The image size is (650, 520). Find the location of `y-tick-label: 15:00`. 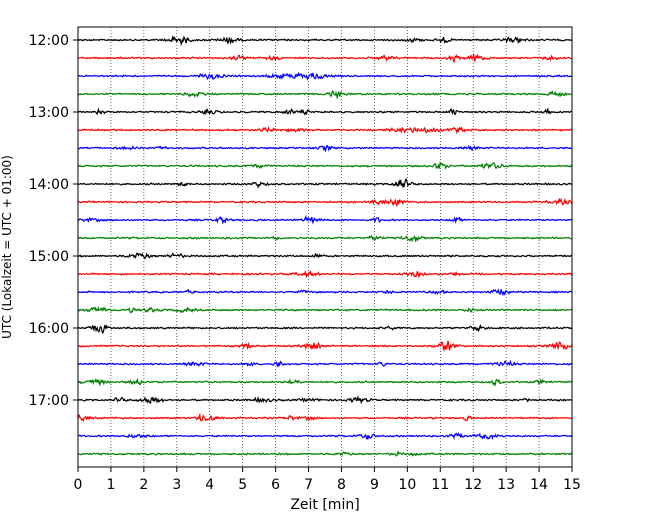

y-tick-label: 15:00 is located at coordinates (49, 257).